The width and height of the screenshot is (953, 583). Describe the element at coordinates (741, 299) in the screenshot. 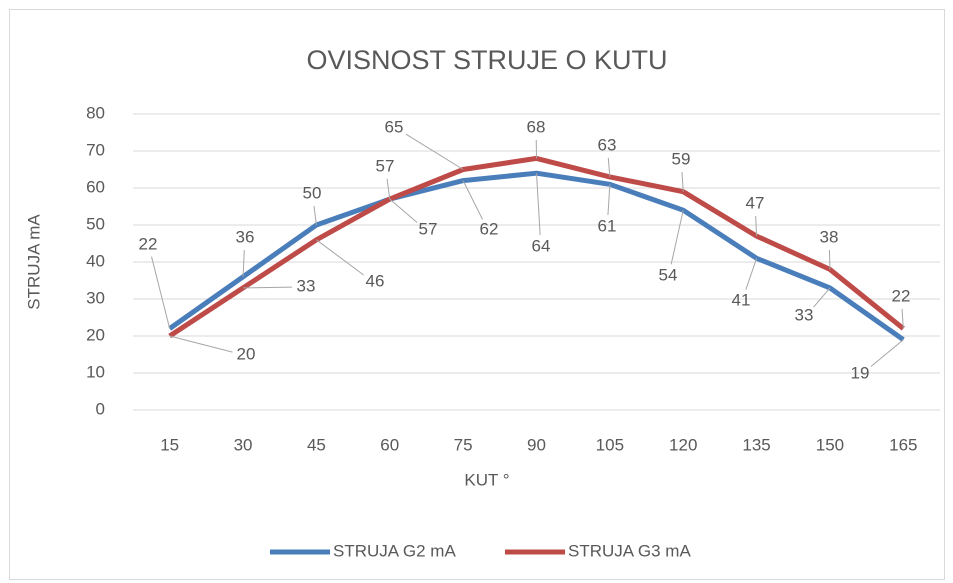

I see `data-label: 41` at that location.